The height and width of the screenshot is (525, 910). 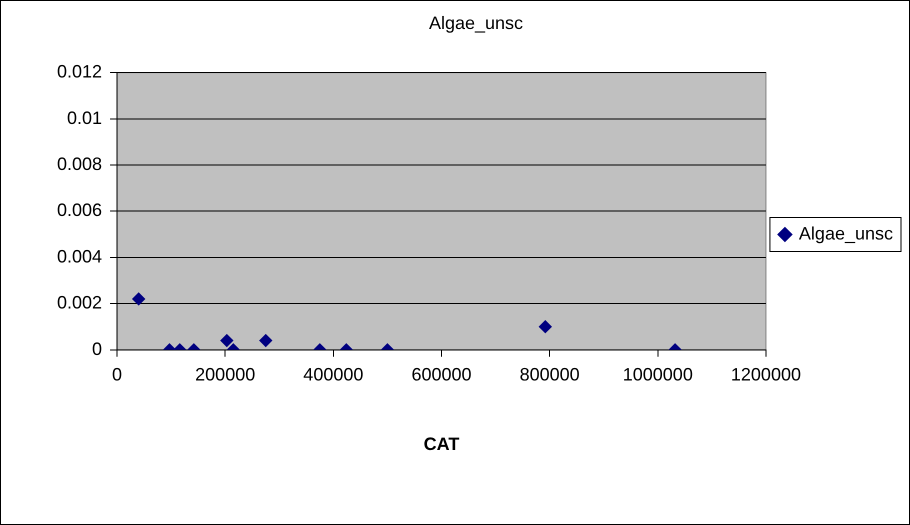 I want to click on x-tick-label: 600000, so click(x=441, y=374).